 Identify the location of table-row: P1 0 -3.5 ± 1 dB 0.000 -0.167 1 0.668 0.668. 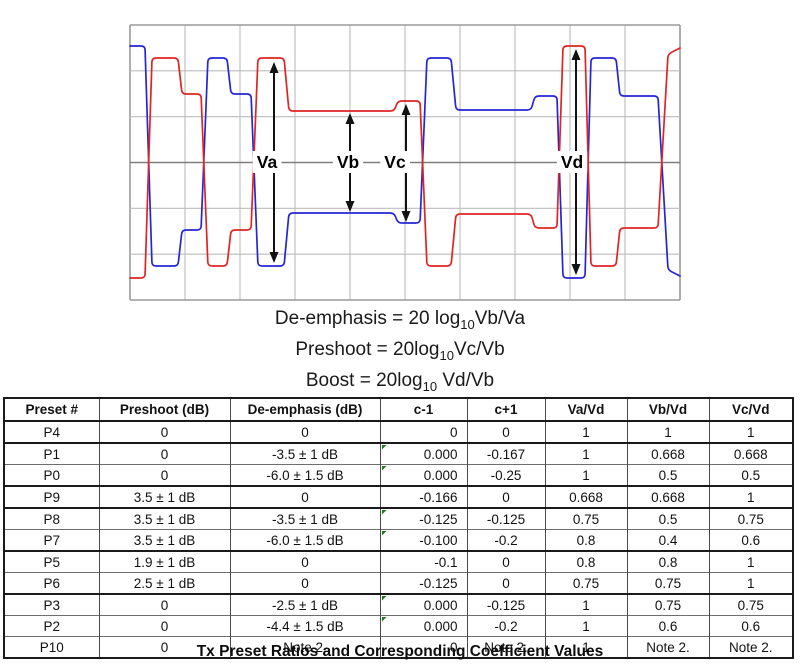
(398, 453).